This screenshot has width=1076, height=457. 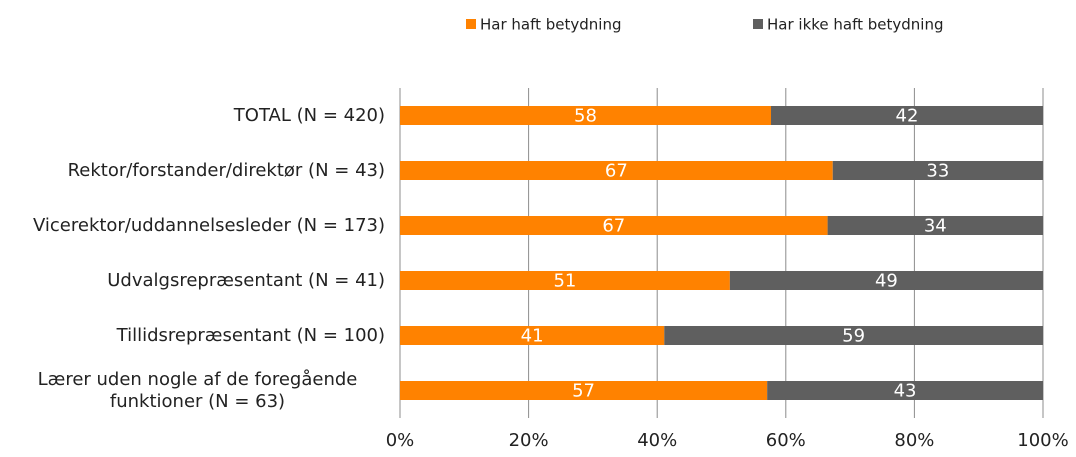 I want to click on data-label: 42, so click(x=907, y=116).